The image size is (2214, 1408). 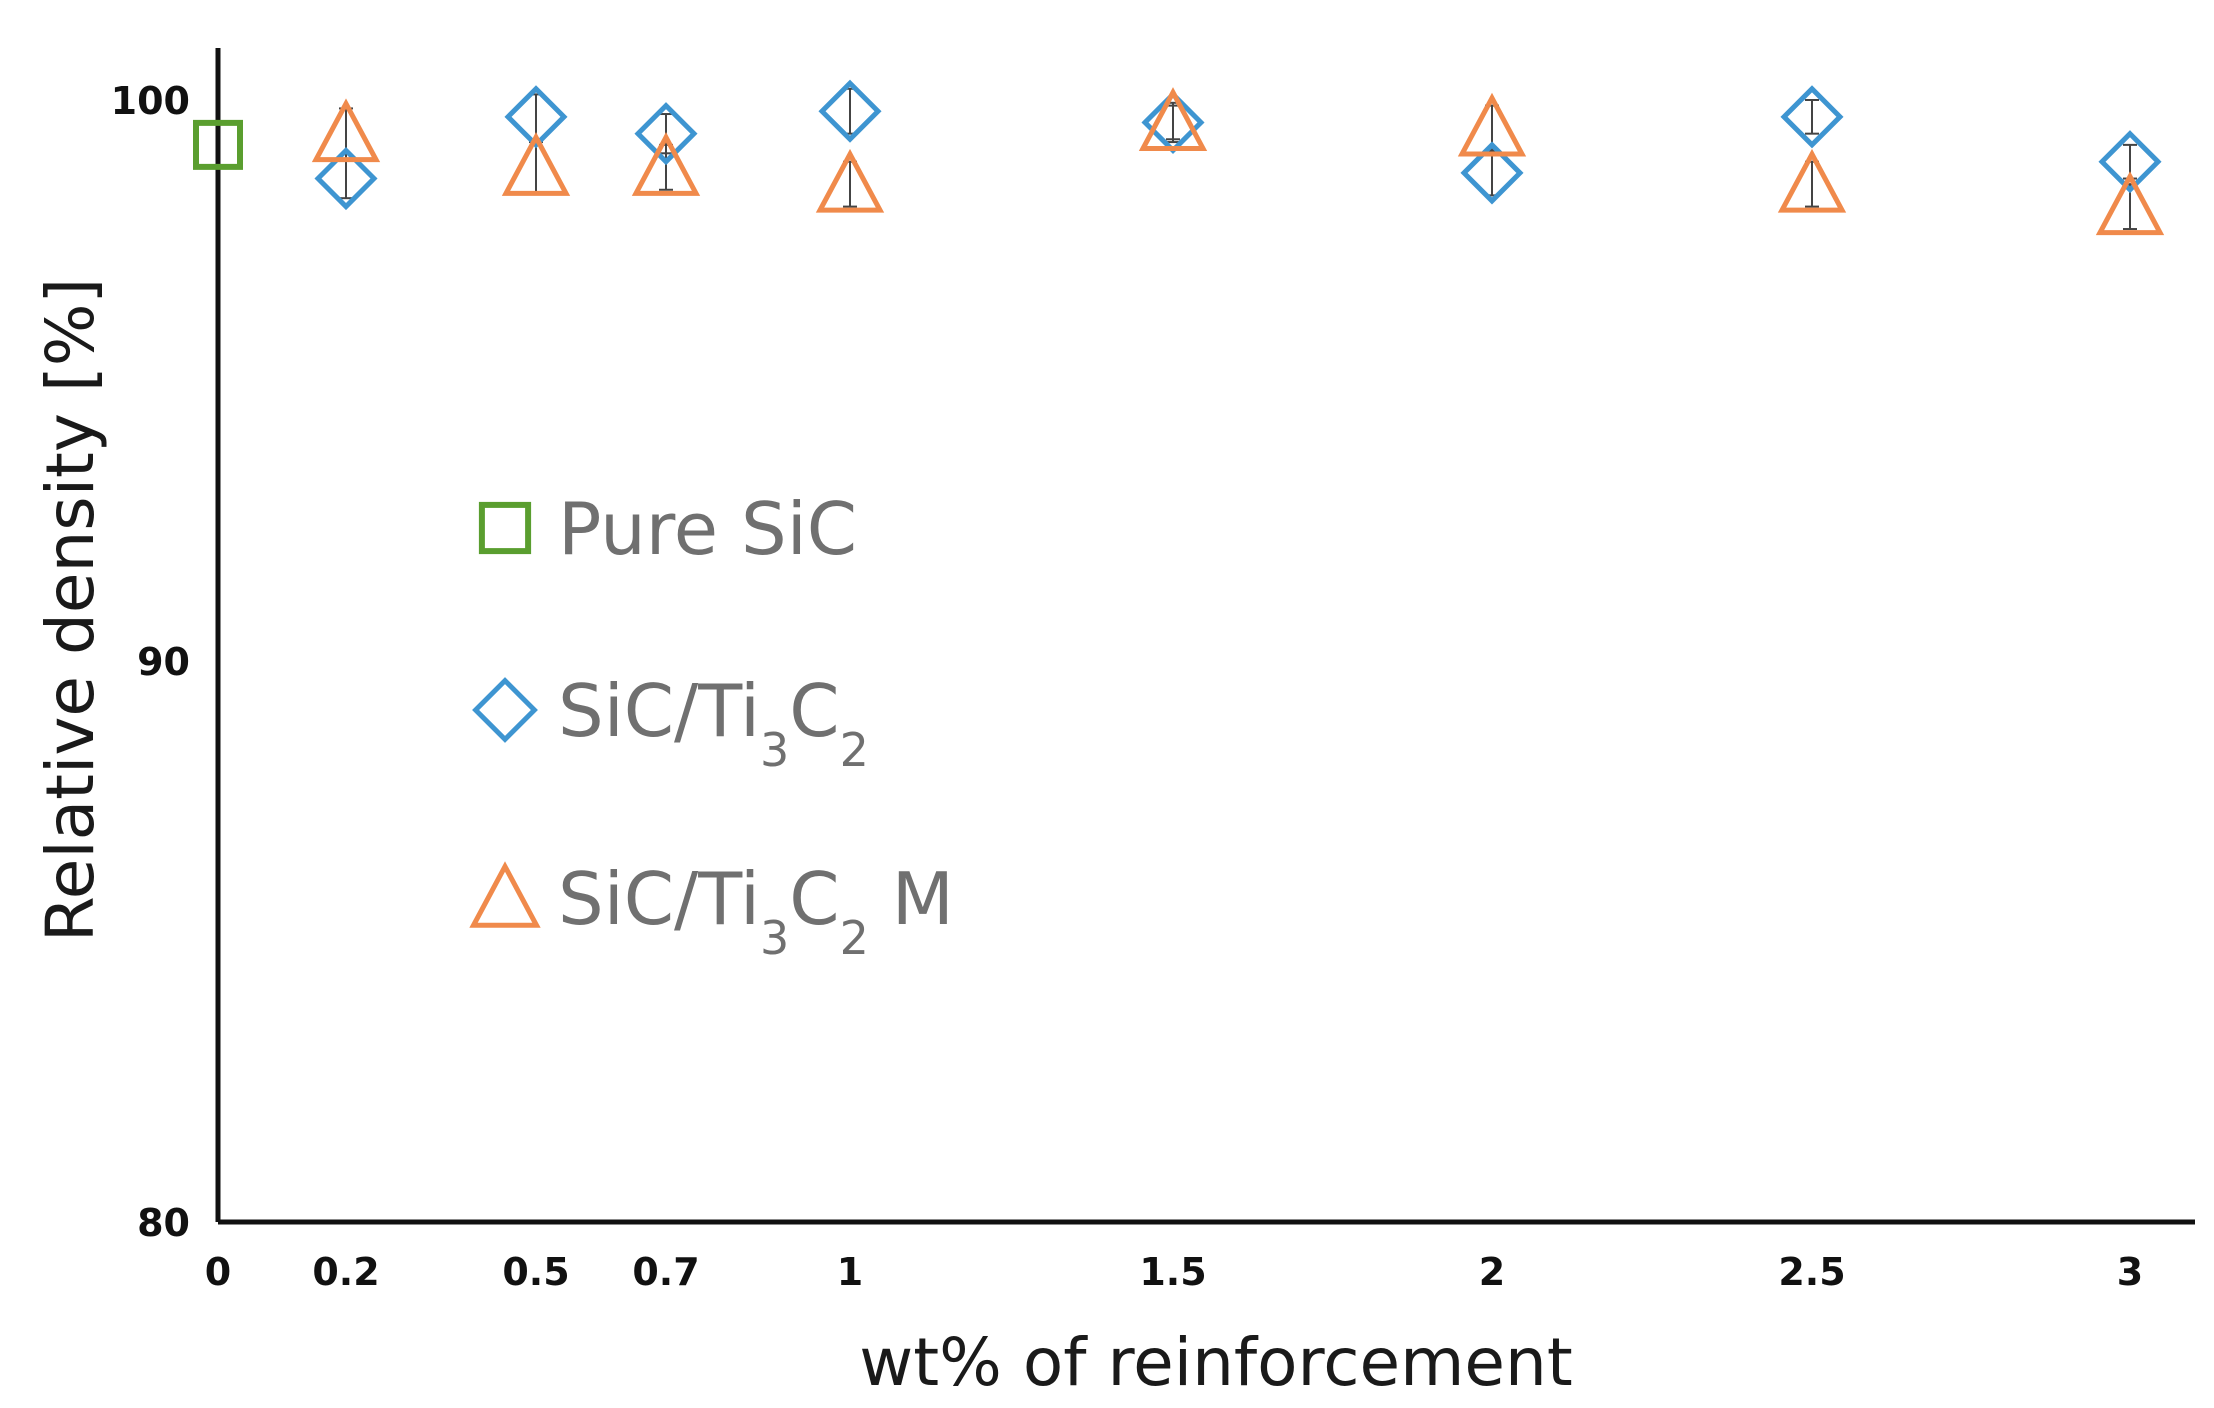 What do you see at coordinates (150, 101) in the screenshot?
I see `y-tick-label: 100` at bounding box center [150, 101].